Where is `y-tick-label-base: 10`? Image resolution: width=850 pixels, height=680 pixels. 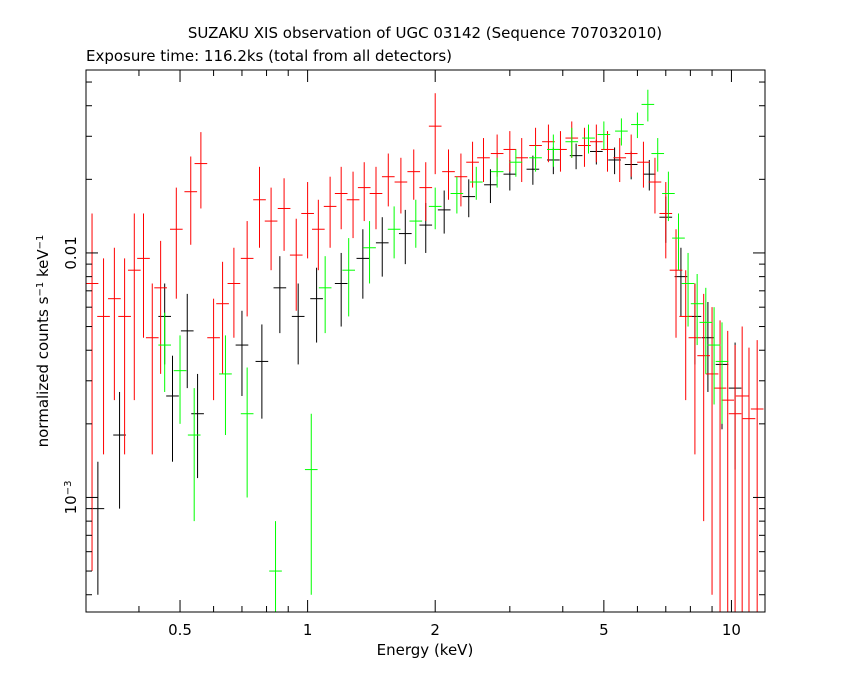 y-tick-label-base: 10 is located at coordinates (71, 504).